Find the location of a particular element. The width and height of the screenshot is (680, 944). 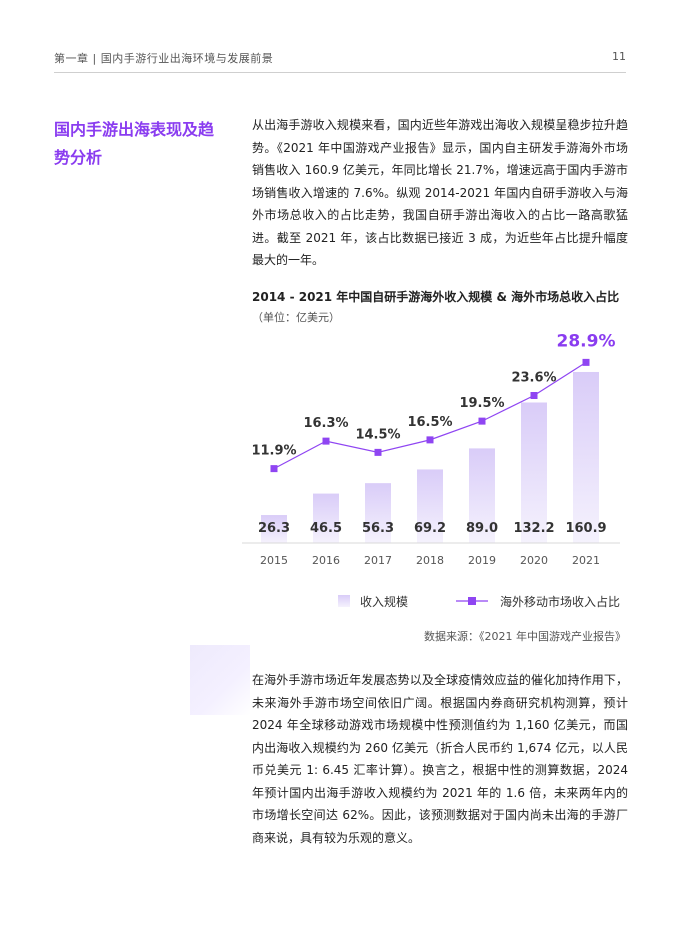

share-marker-2019 is located at coordinates (482, 421).